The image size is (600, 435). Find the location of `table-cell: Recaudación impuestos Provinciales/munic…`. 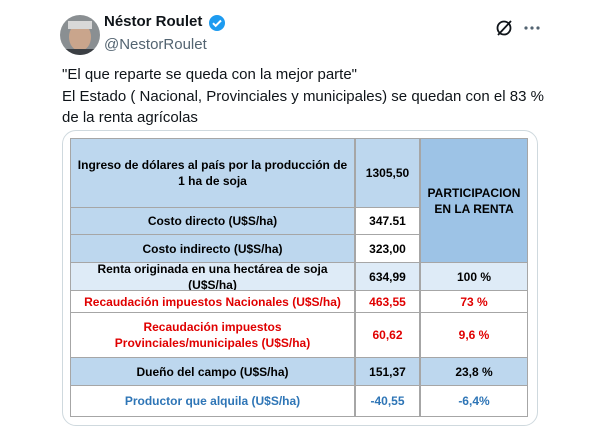

table-cell: Recaudación impuestos Provinciales/munic… is located at coordinates (212, 335).